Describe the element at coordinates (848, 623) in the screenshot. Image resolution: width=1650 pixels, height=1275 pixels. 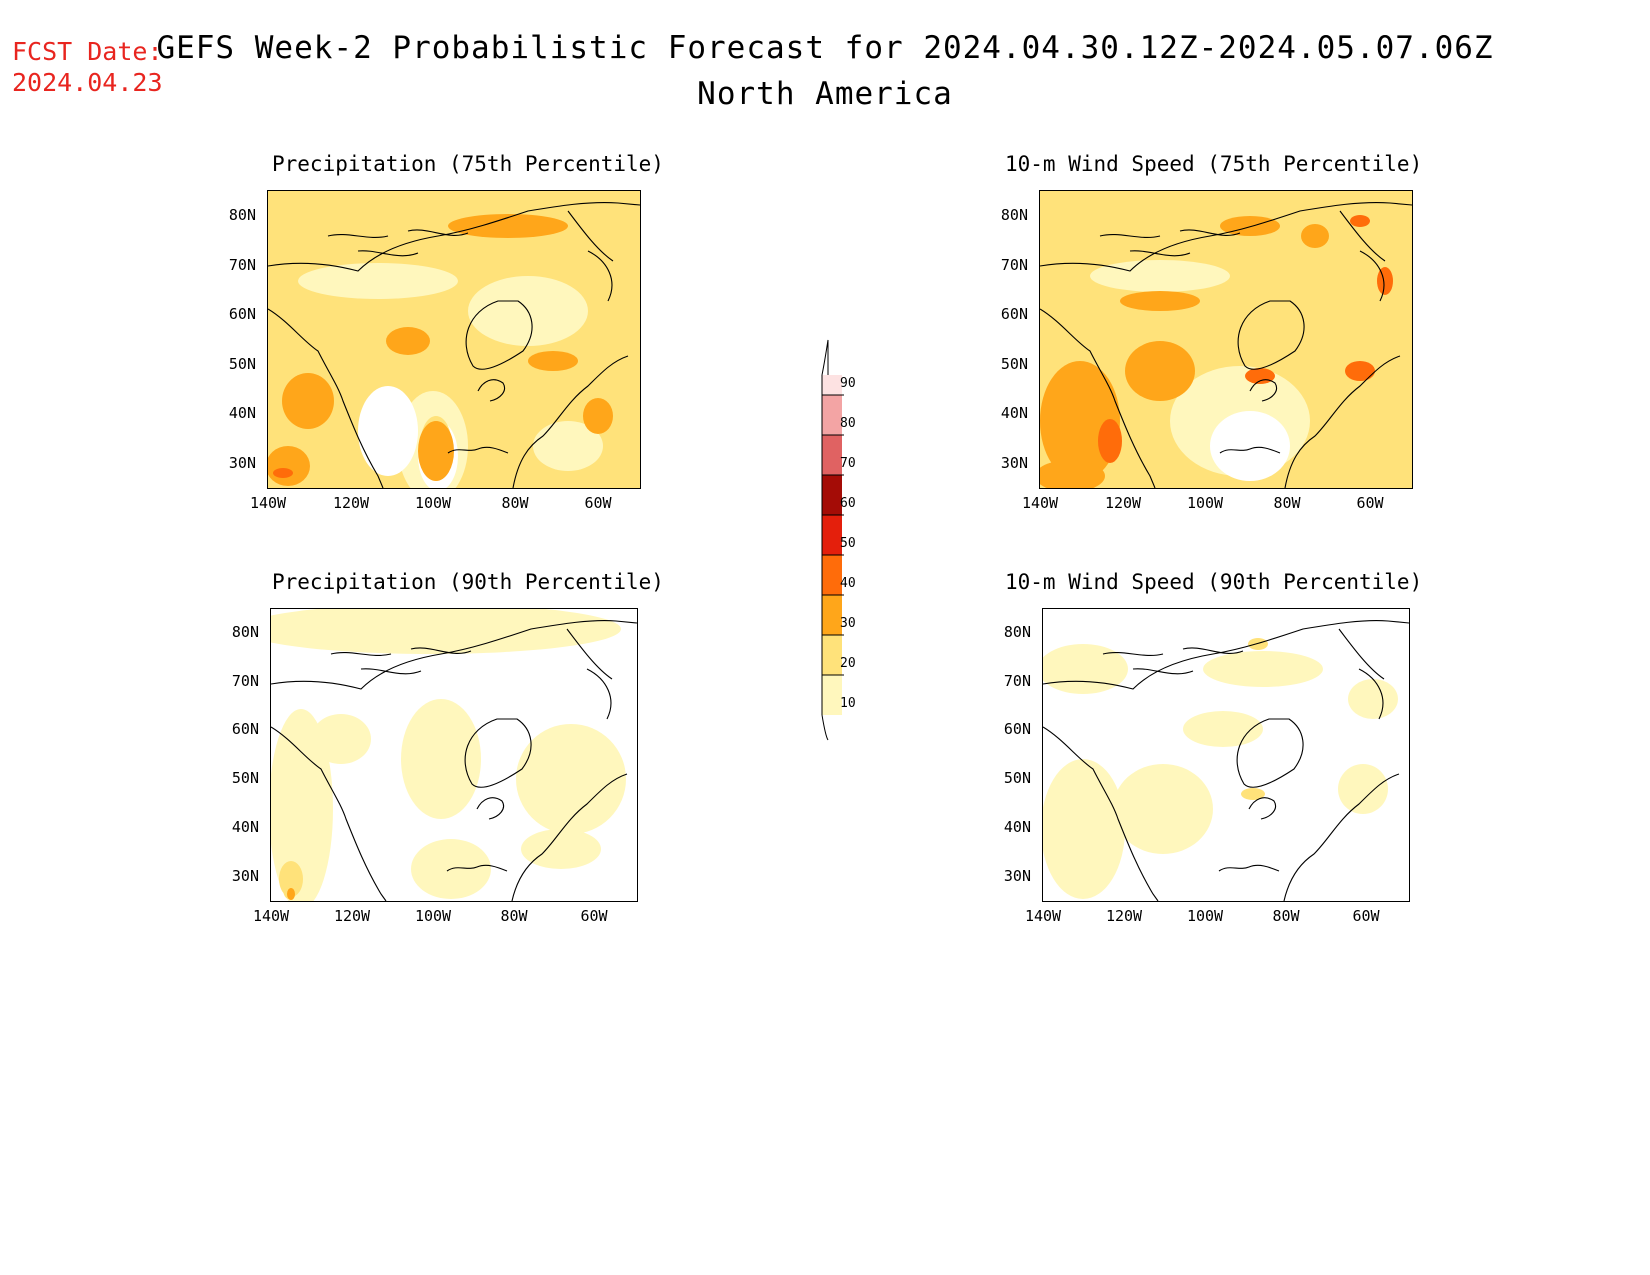
I see `colorbar-label: 30` at that location.